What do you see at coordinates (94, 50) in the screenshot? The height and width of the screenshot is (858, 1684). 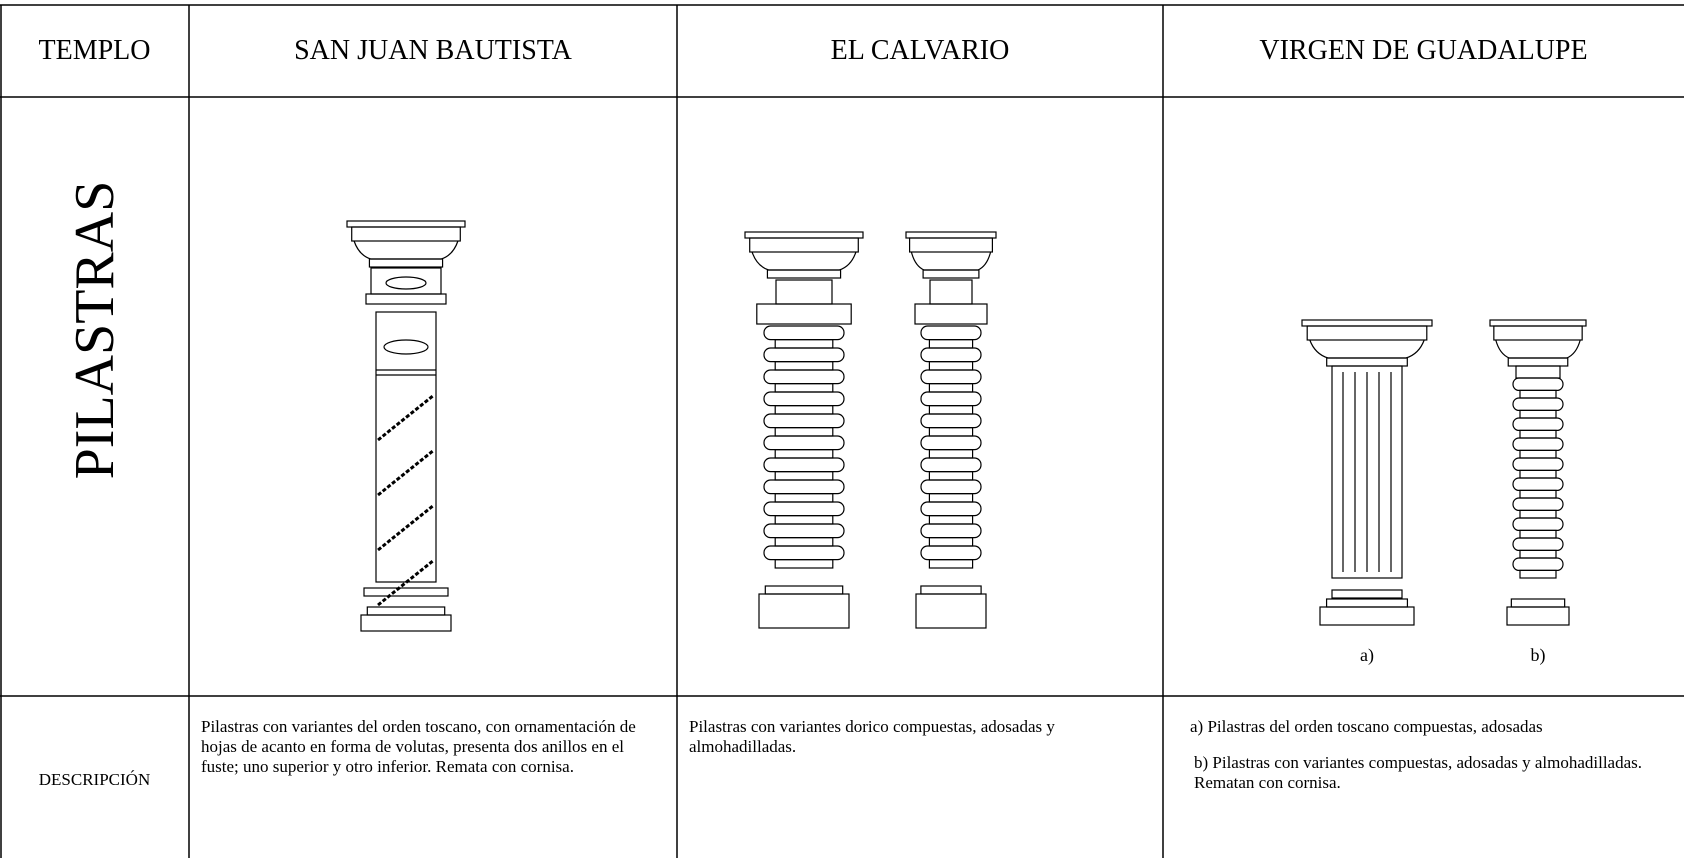 I see `header-cell: TEMPLO` at bounding box center [94, 50].